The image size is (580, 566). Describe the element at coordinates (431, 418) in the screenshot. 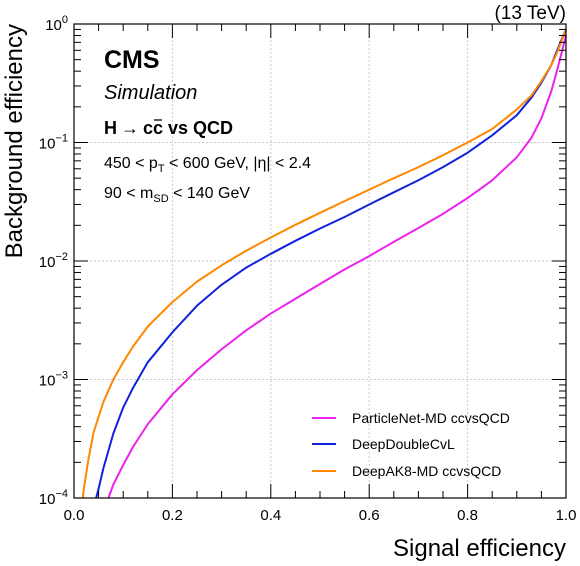

I see `legend-label: ParticleNet-MD ccvsQCD` at that location.